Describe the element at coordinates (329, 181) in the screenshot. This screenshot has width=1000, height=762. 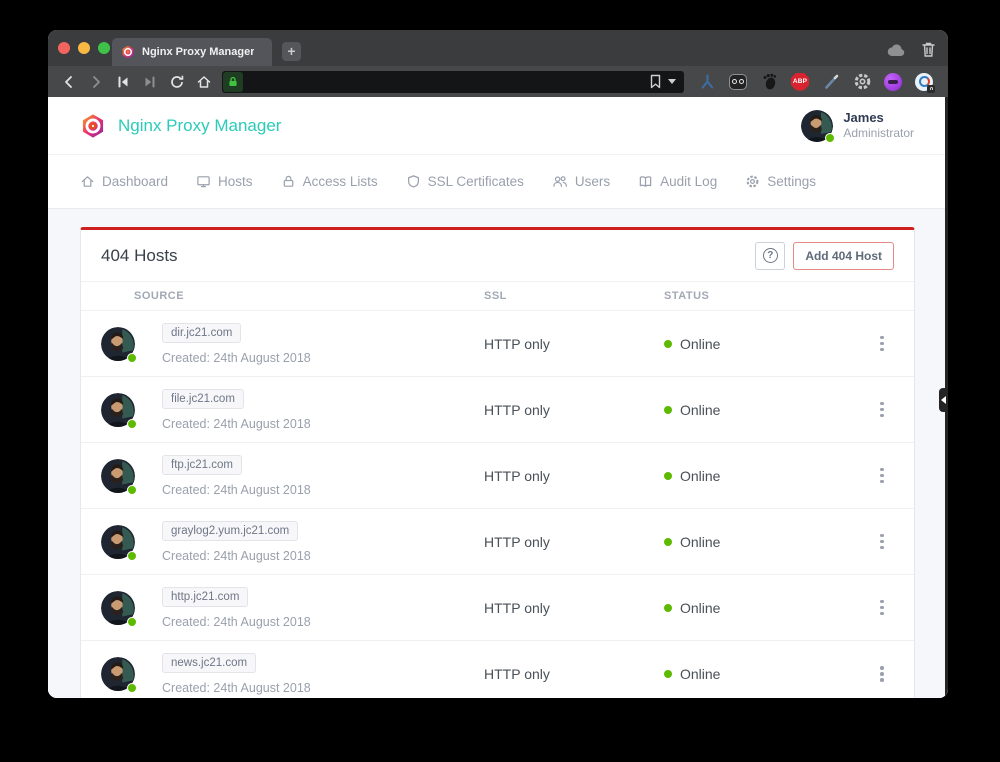
I see `nav-item-access-lists: Access Lists` at that location.